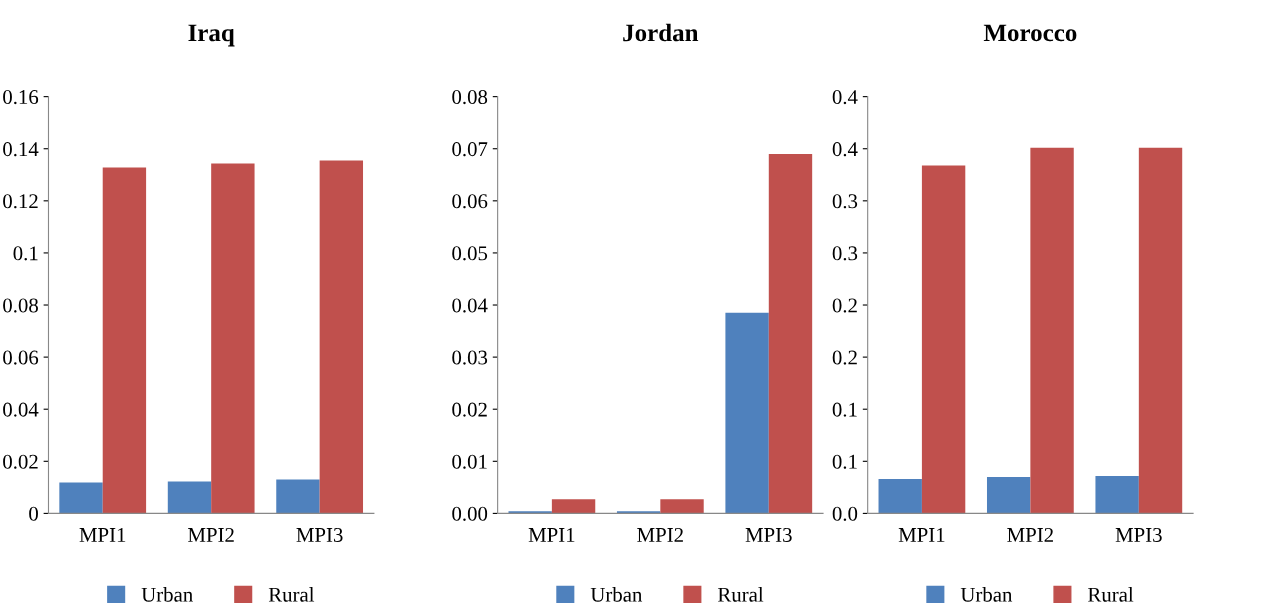 This screenshot has width=1276, height=604. What do you see at coordinates (20, 201) in the screenshot?
I see `y-tick-label: 0.12` at bounding box center [20, 201].